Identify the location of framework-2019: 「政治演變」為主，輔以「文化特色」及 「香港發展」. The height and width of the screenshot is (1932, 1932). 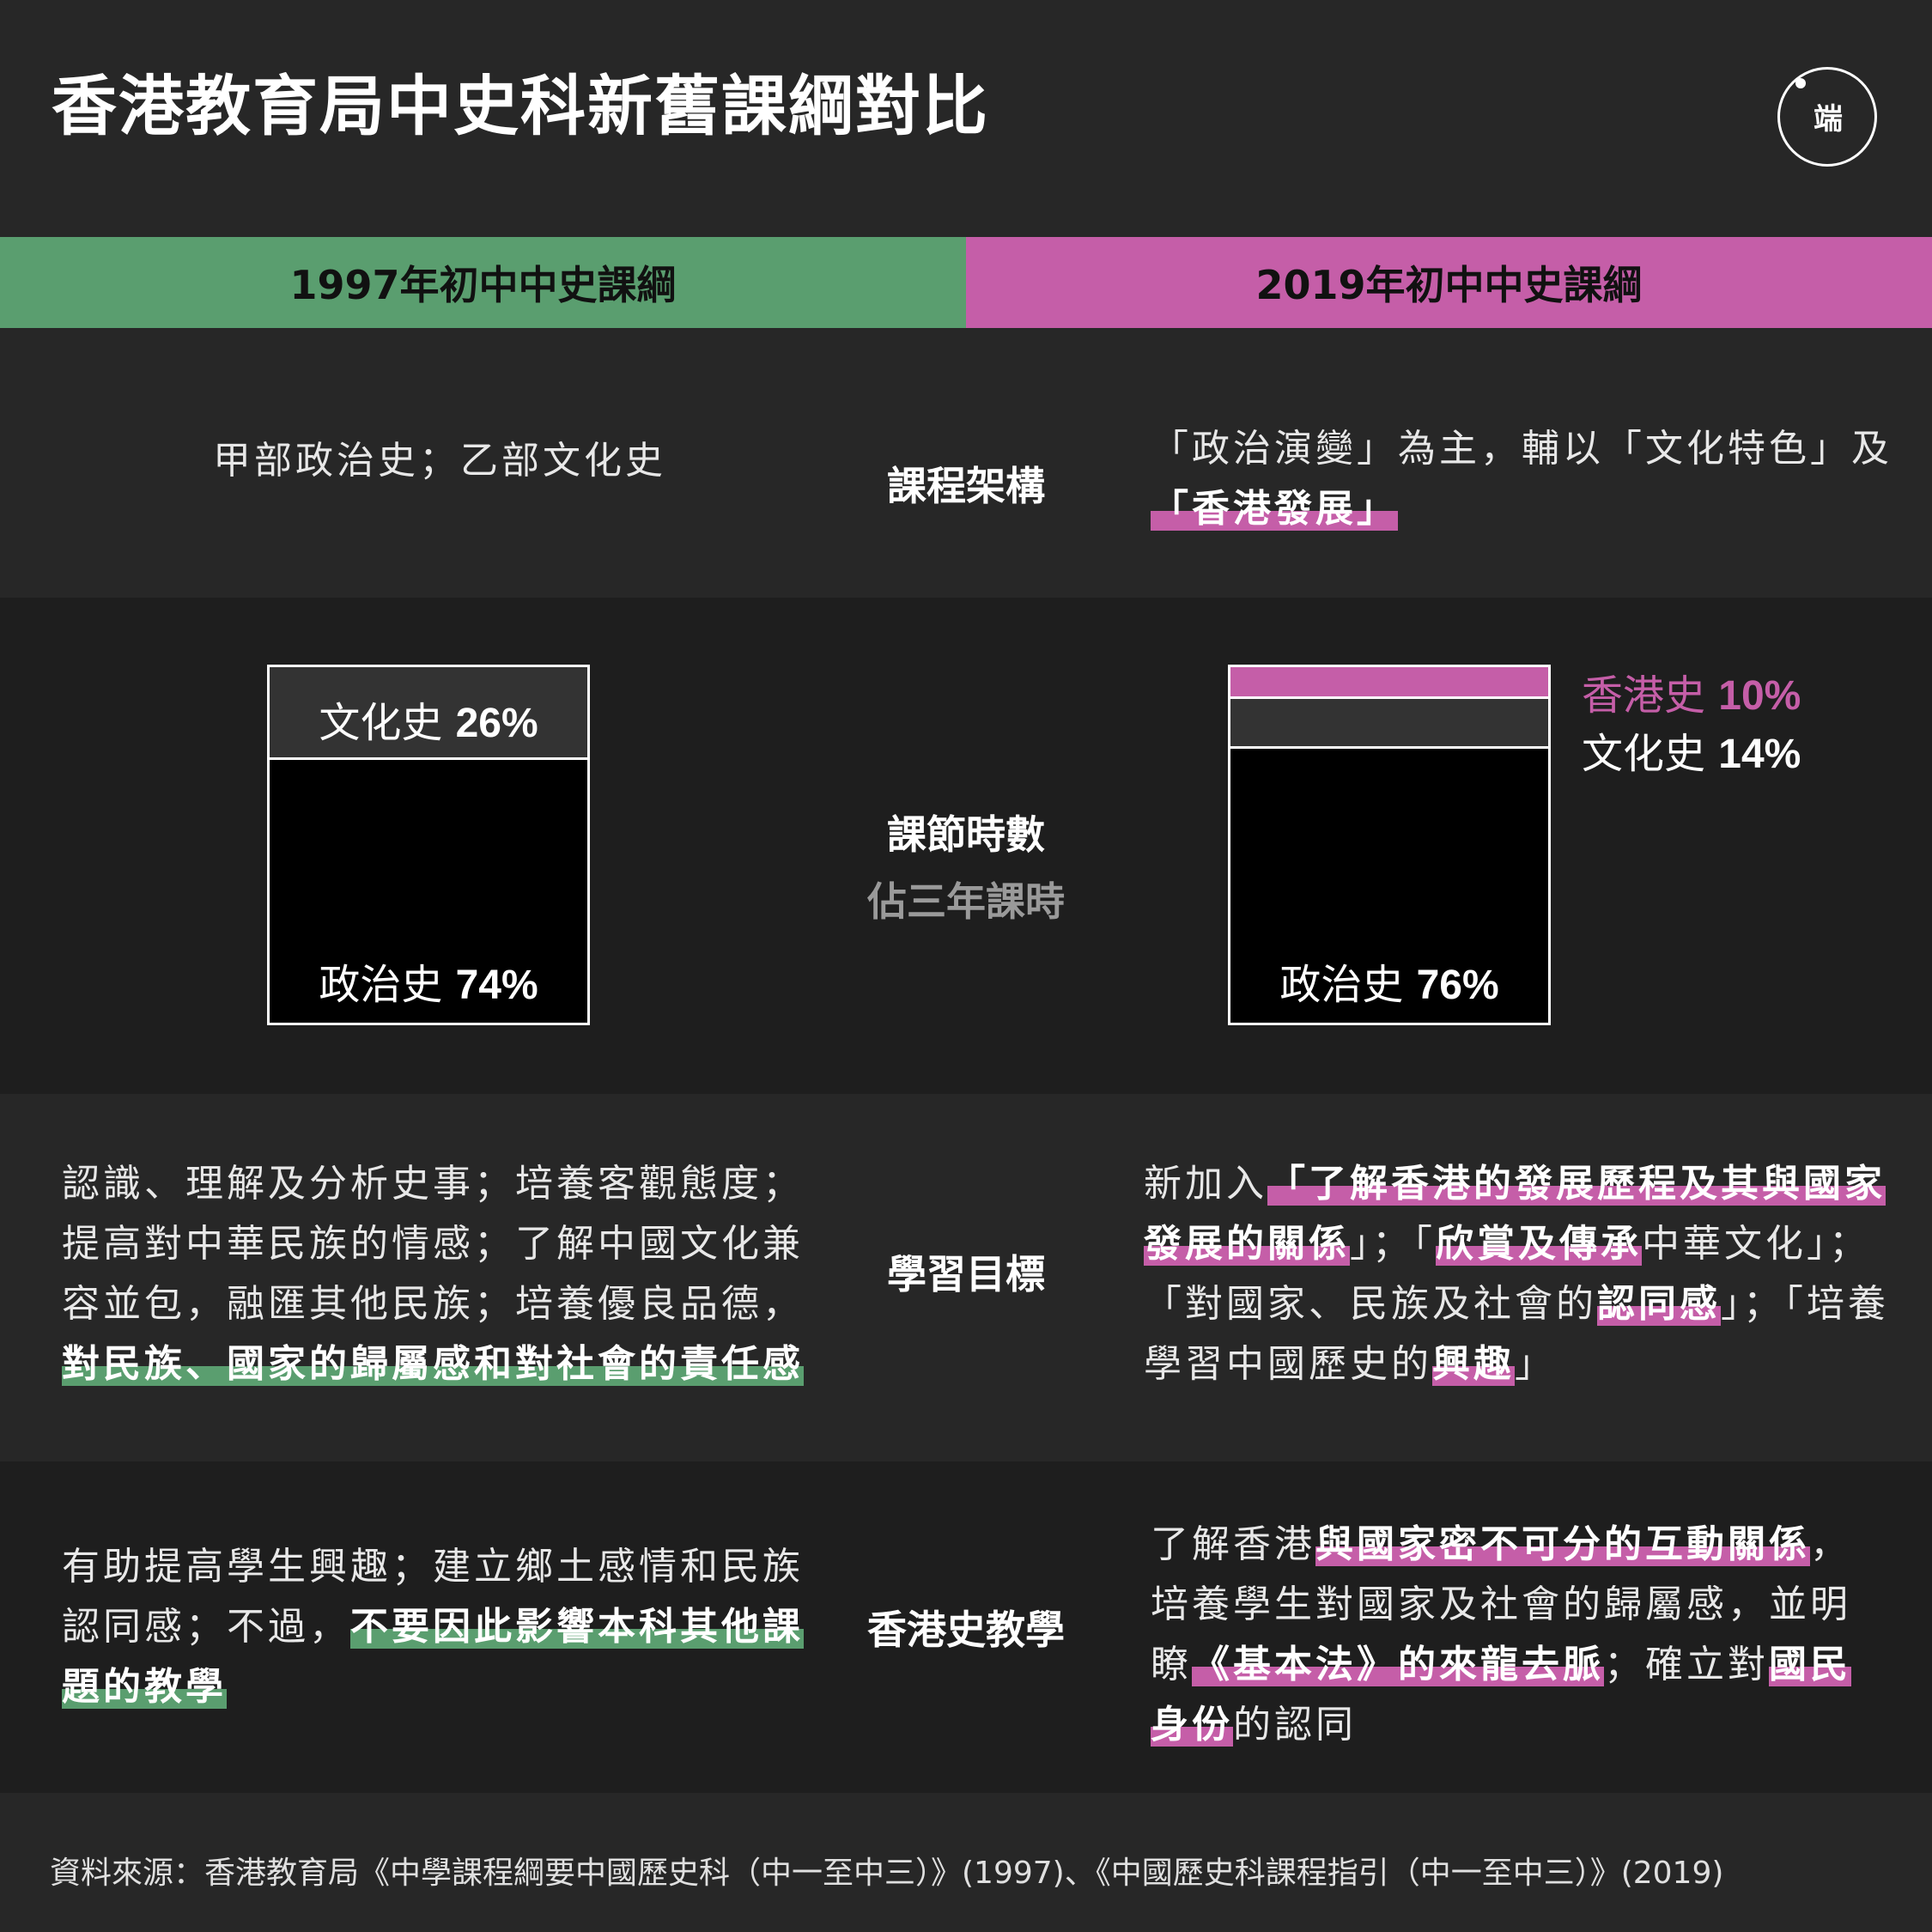
(1524, 479).